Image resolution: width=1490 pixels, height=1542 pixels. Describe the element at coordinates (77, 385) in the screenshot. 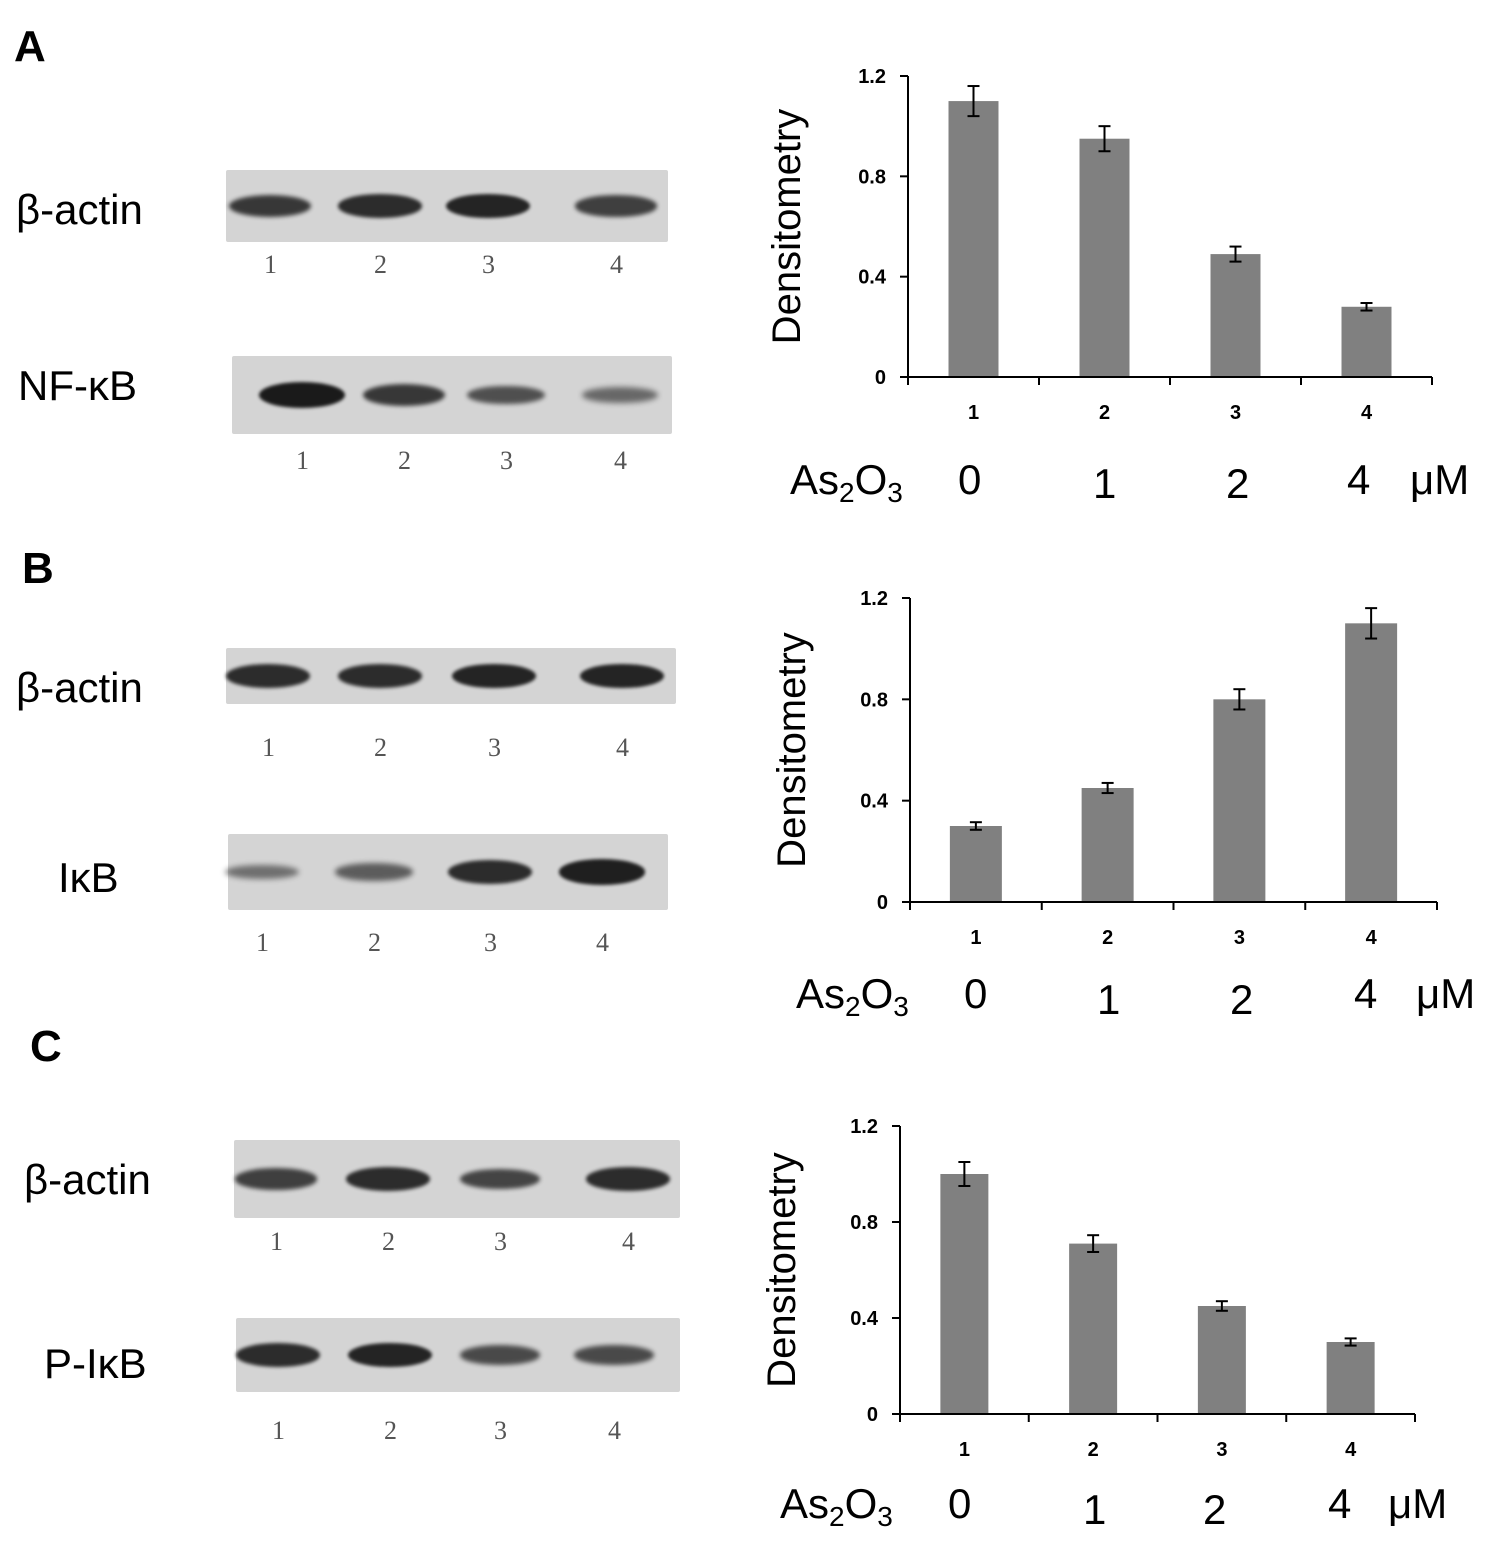

I see `blot-label-nf-kb: NF-κB` at that location.